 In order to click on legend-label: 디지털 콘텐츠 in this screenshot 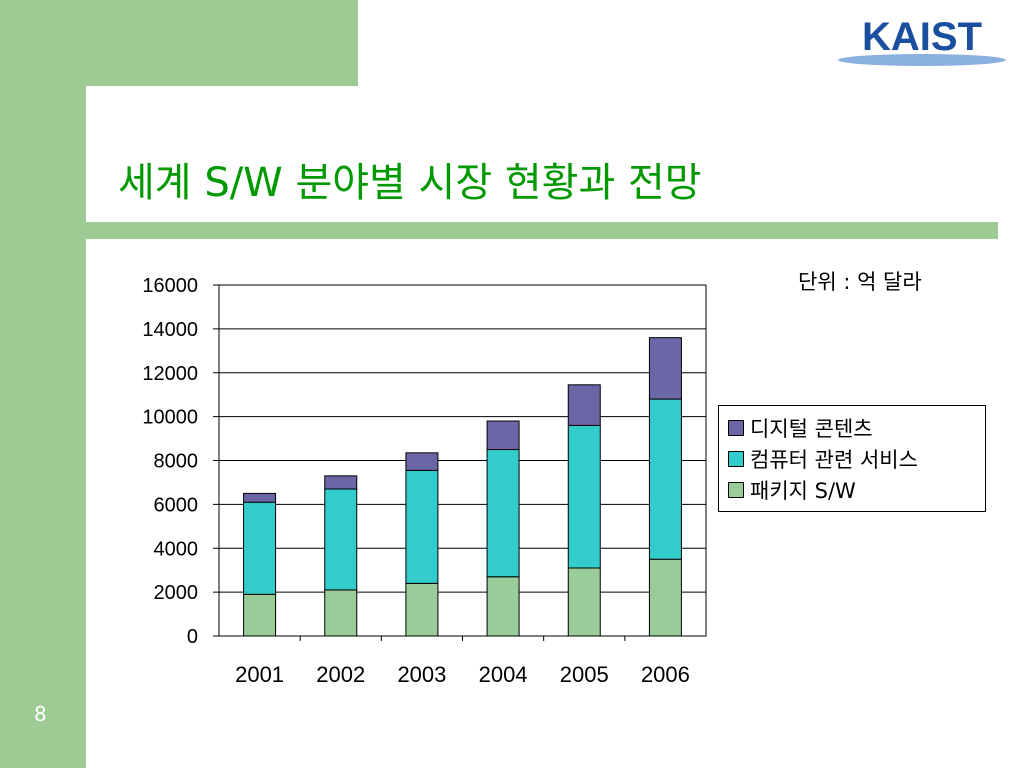, I will do `click(811, 428)`.